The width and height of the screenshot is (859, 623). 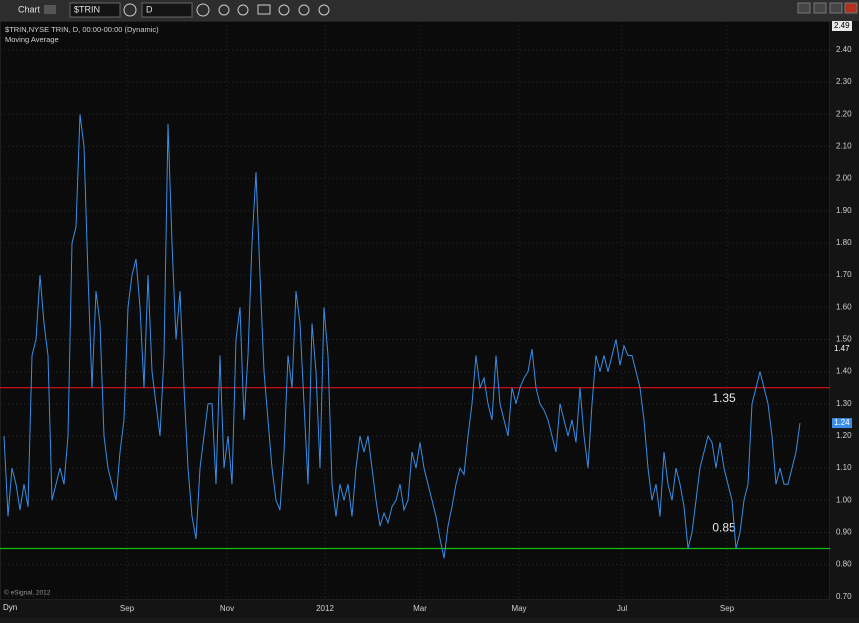 What do you see at coordinates (130, 10) in the screenshot?
I see `settings-icon` at bounding box center [130, 10].